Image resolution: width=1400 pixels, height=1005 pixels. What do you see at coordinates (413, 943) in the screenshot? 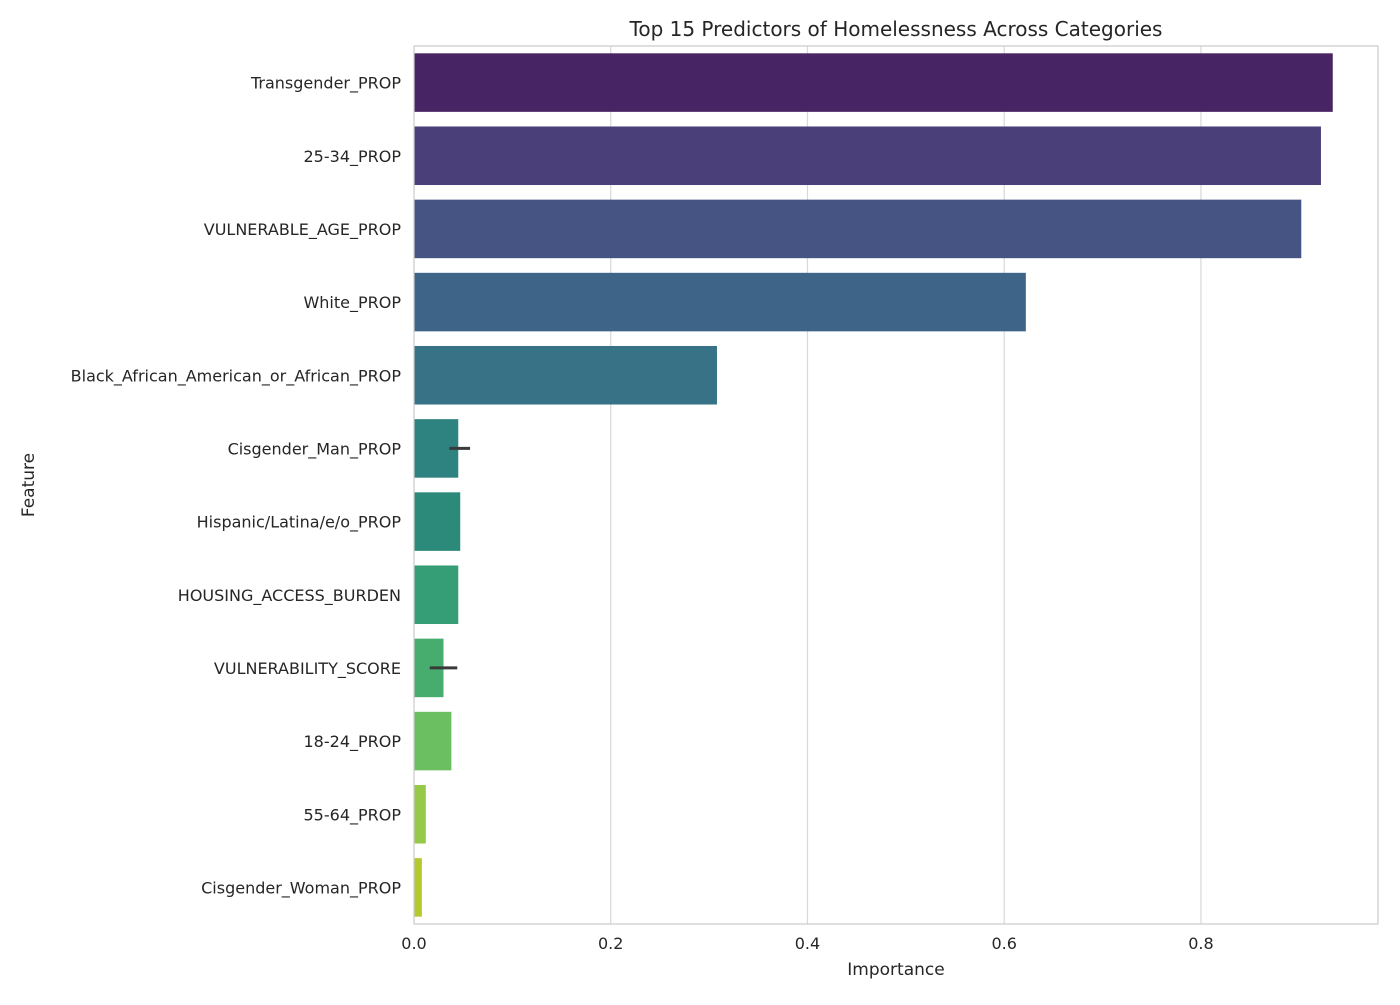
I see `x-tick-label: 0.0` at bounding box center [413, 943].